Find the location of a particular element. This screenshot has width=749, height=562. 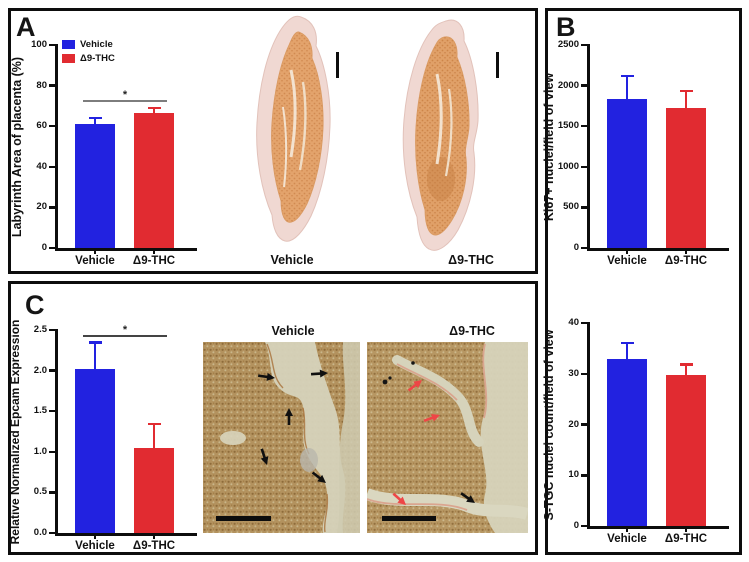

placenta-histology-thc is located at coordinates (440, 135).